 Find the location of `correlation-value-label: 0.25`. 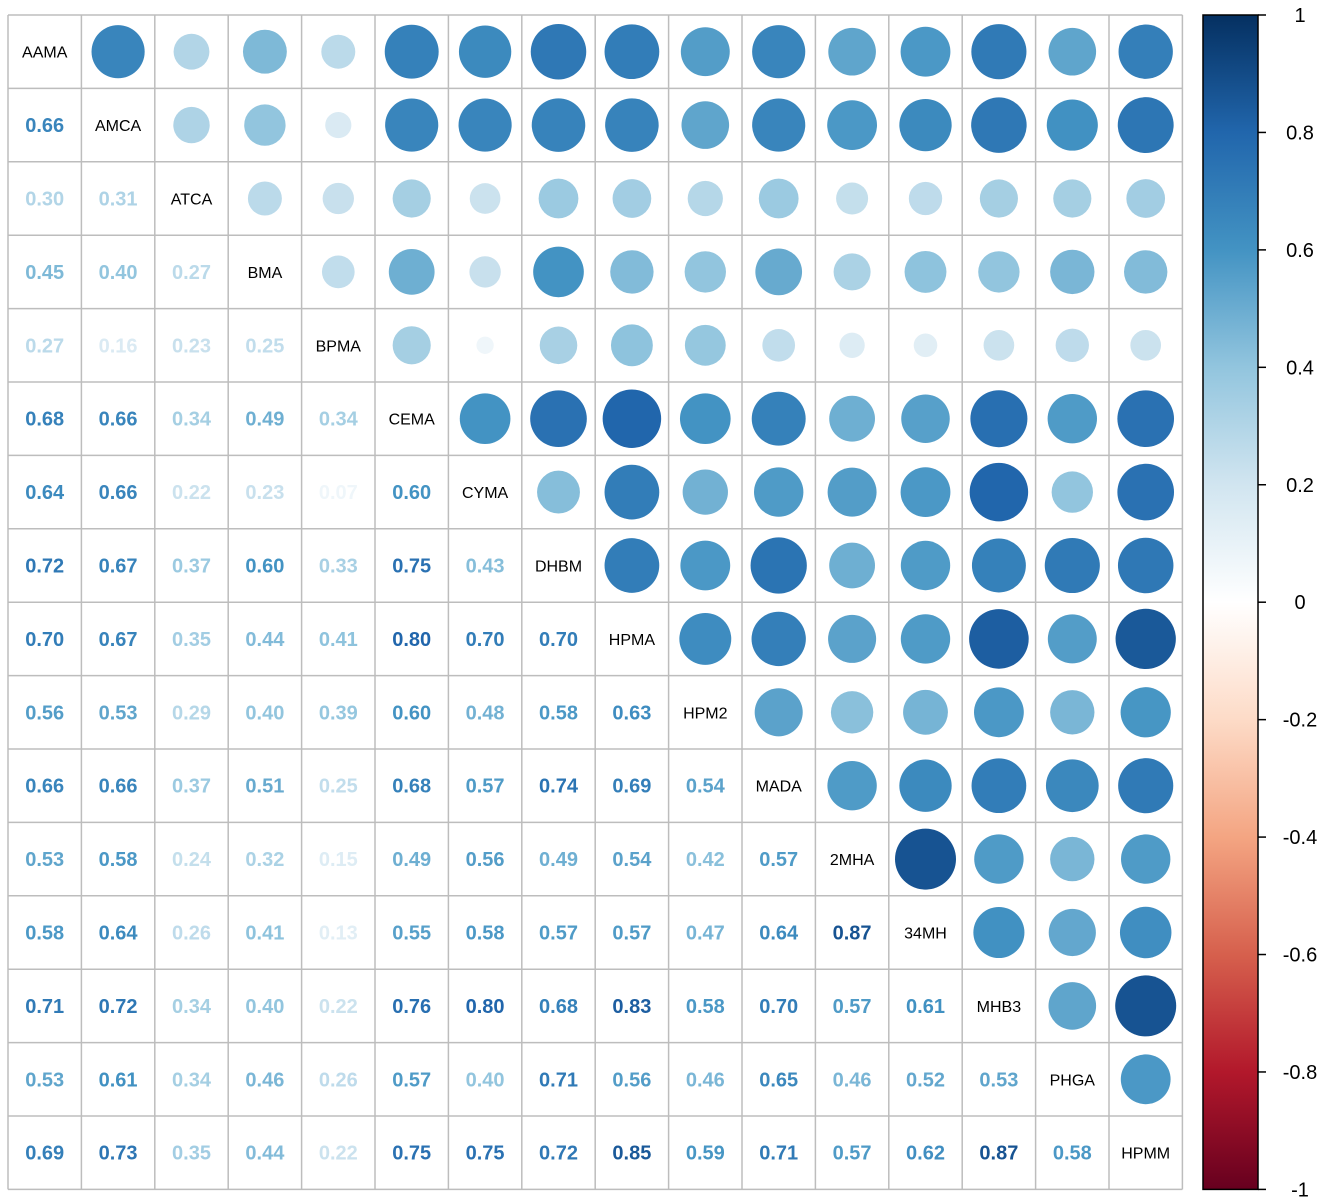

correlation-value-label: 0.25 is located at coordinates (338, 787).